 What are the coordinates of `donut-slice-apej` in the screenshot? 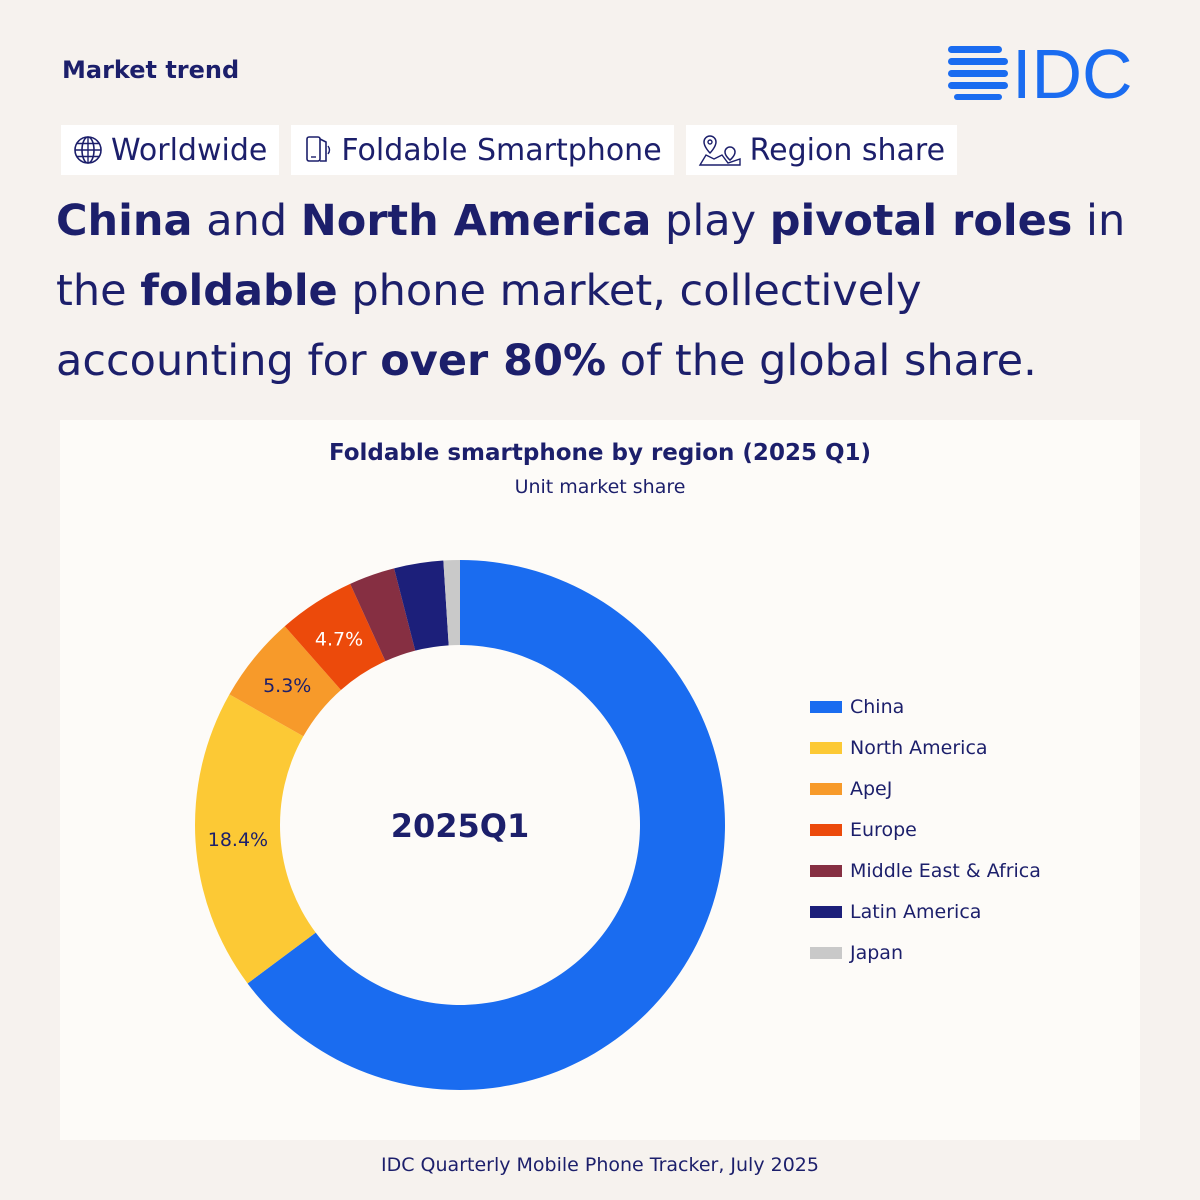 It's located at (285, 681).